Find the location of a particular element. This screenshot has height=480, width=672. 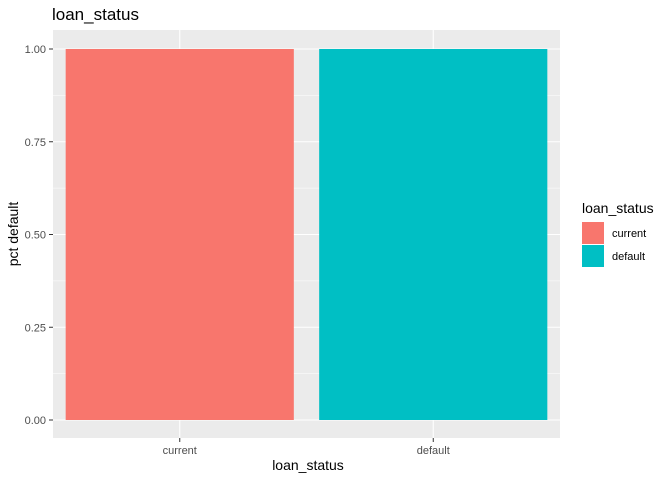

y-tick-label: 1.00 is located at coordinates (35, 50).